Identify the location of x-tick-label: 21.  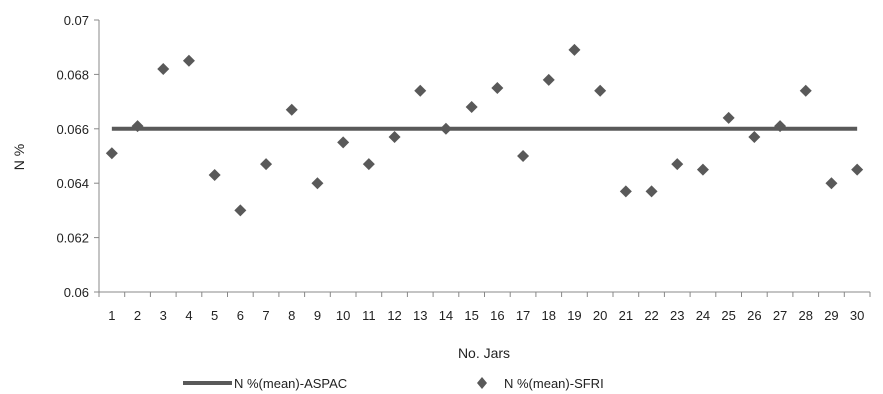
(626, 315).